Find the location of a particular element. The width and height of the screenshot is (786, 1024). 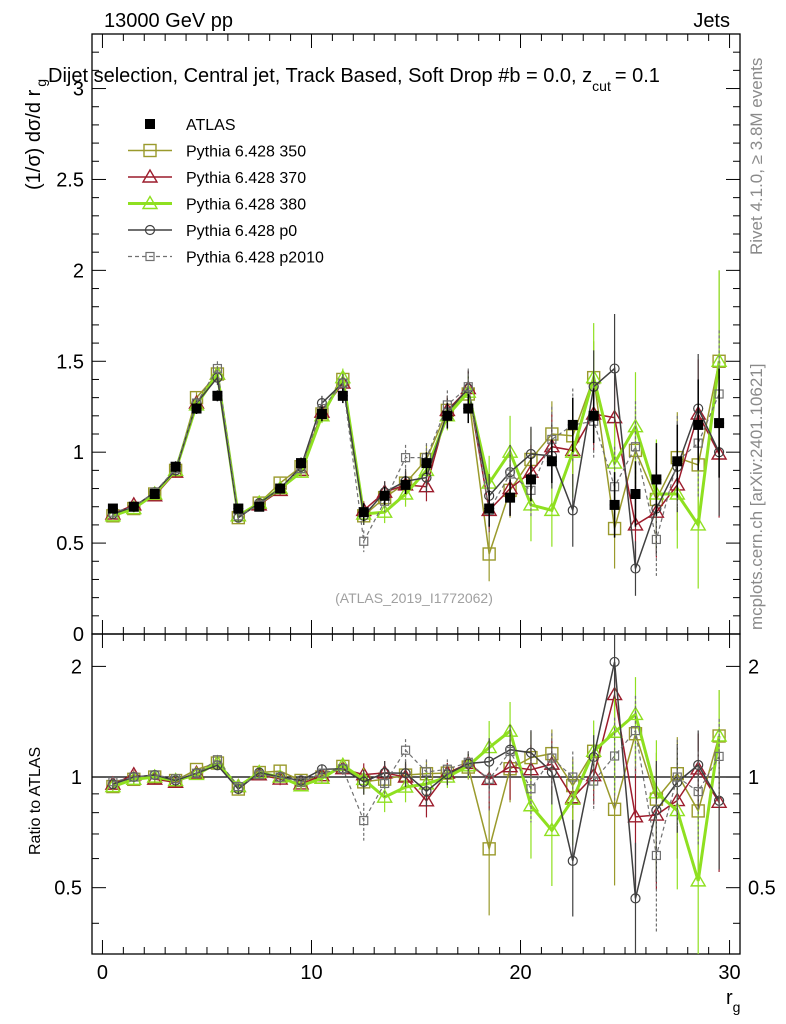

legend-item: Pythia 6.428 380 is located at coordinates (217, 204).